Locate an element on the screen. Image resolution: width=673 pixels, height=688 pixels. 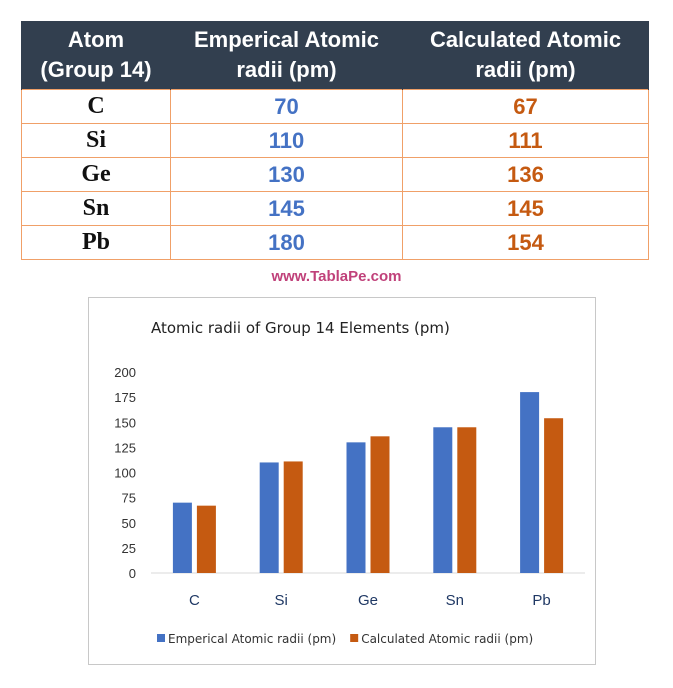
cell-calculated: 67 is located at coordinates (525, 106).